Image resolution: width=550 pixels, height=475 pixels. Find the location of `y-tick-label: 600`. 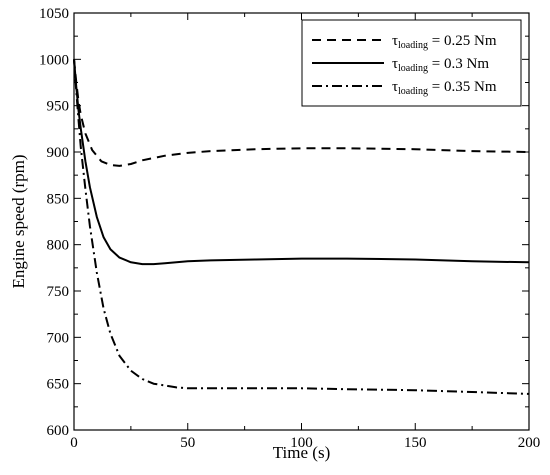

y-tick-label: 600 is located at coordinates (58, 431).